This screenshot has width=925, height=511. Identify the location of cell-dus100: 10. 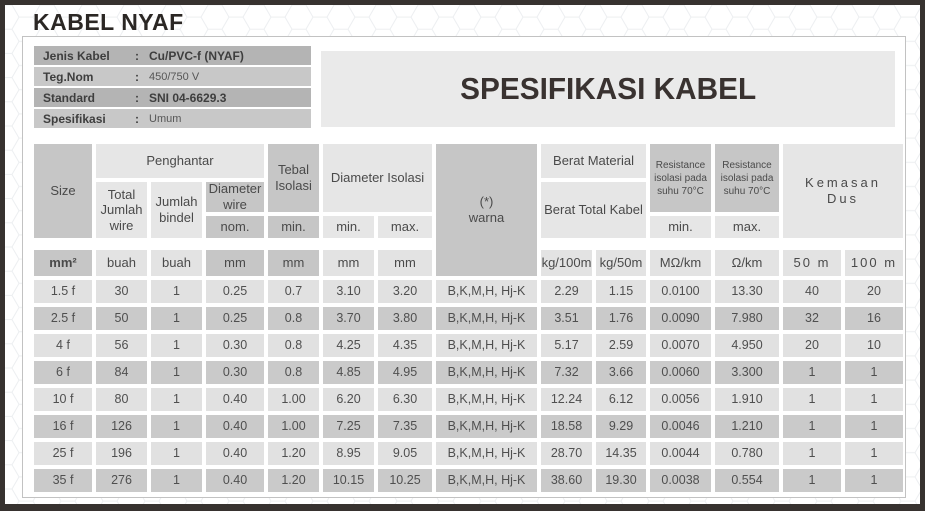
(874, 345).